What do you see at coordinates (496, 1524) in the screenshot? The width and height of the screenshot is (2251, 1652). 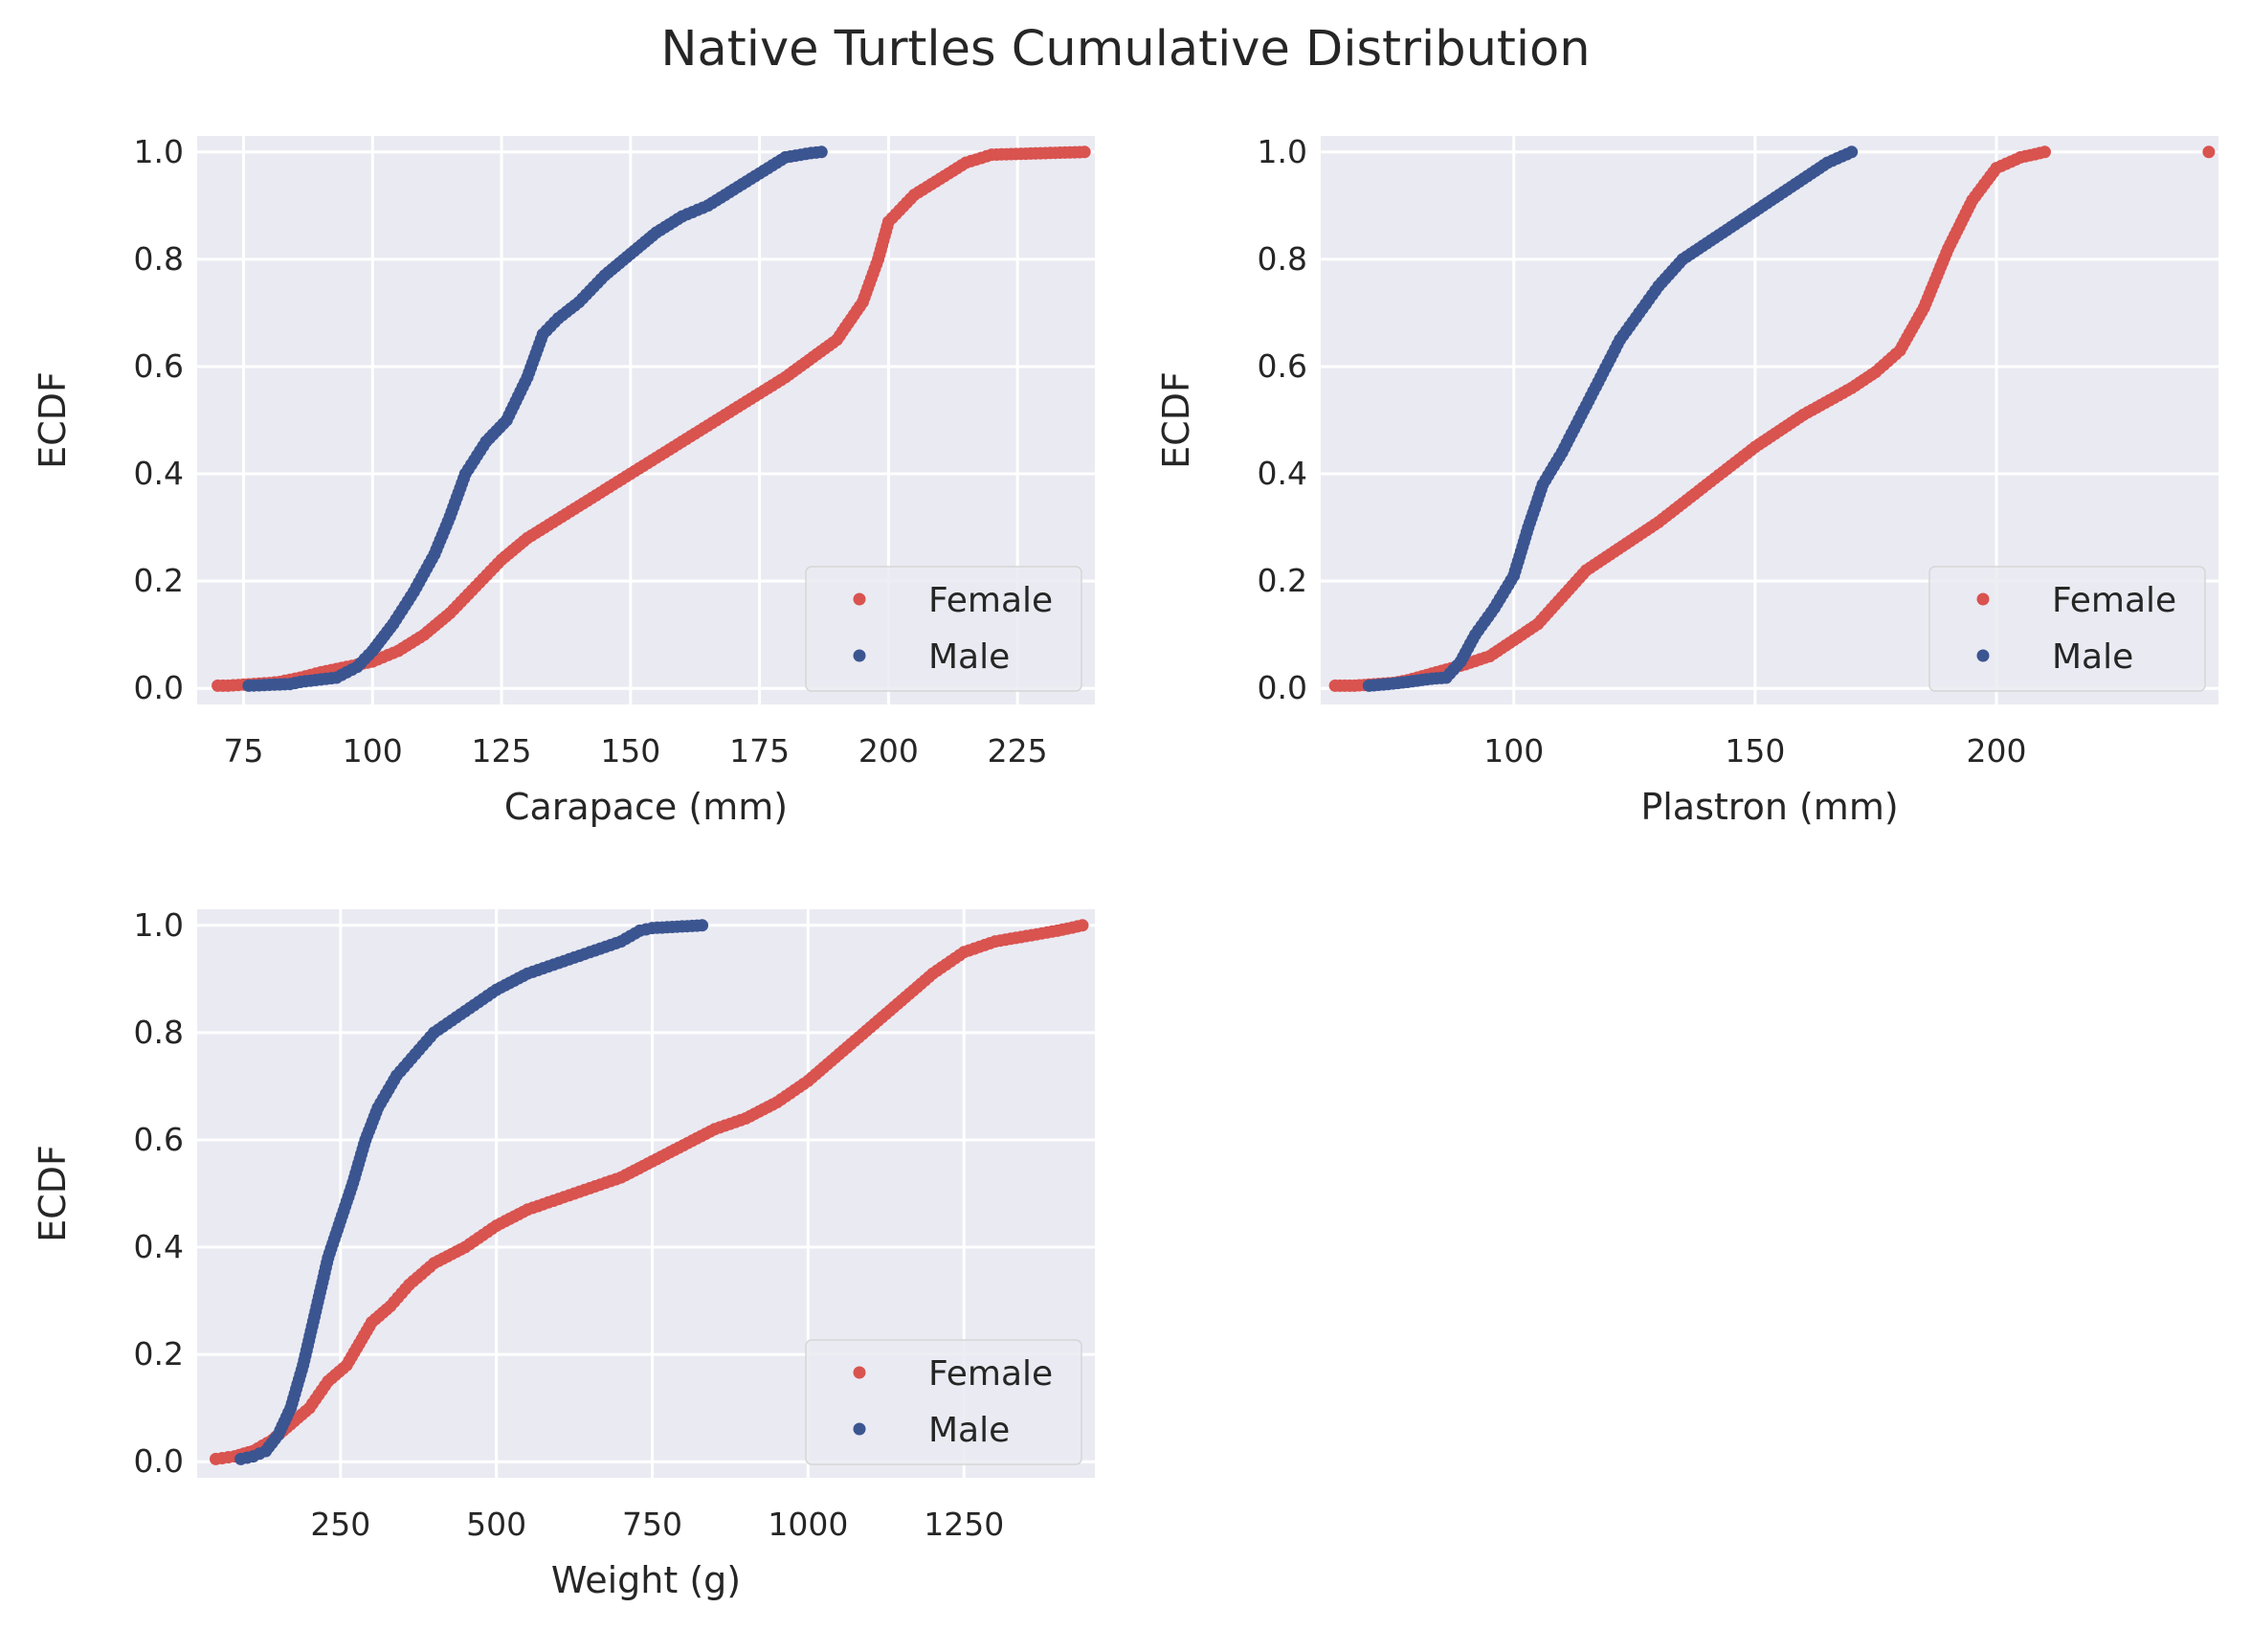 I see `x-tick-label: 500` at bounding box center [496, 1524].